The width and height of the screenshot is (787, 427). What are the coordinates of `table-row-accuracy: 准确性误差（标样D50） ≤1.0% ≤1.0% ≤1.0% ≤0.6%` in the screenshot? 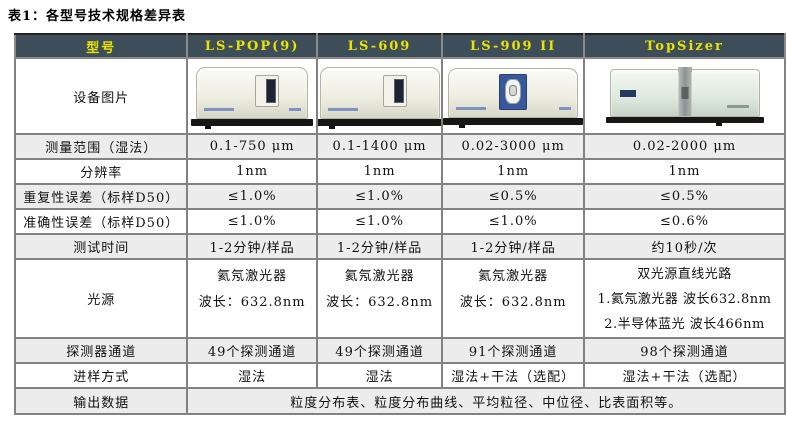 It's located at (399, 221).